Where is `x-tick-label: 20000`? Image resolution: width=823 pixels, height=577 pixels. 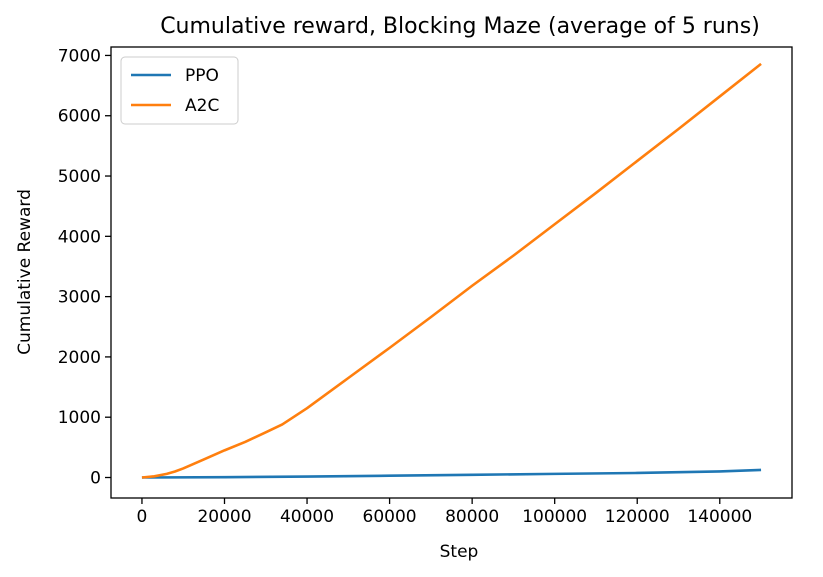 x-tick-label: 20000 is located at coordinates (224, 517).